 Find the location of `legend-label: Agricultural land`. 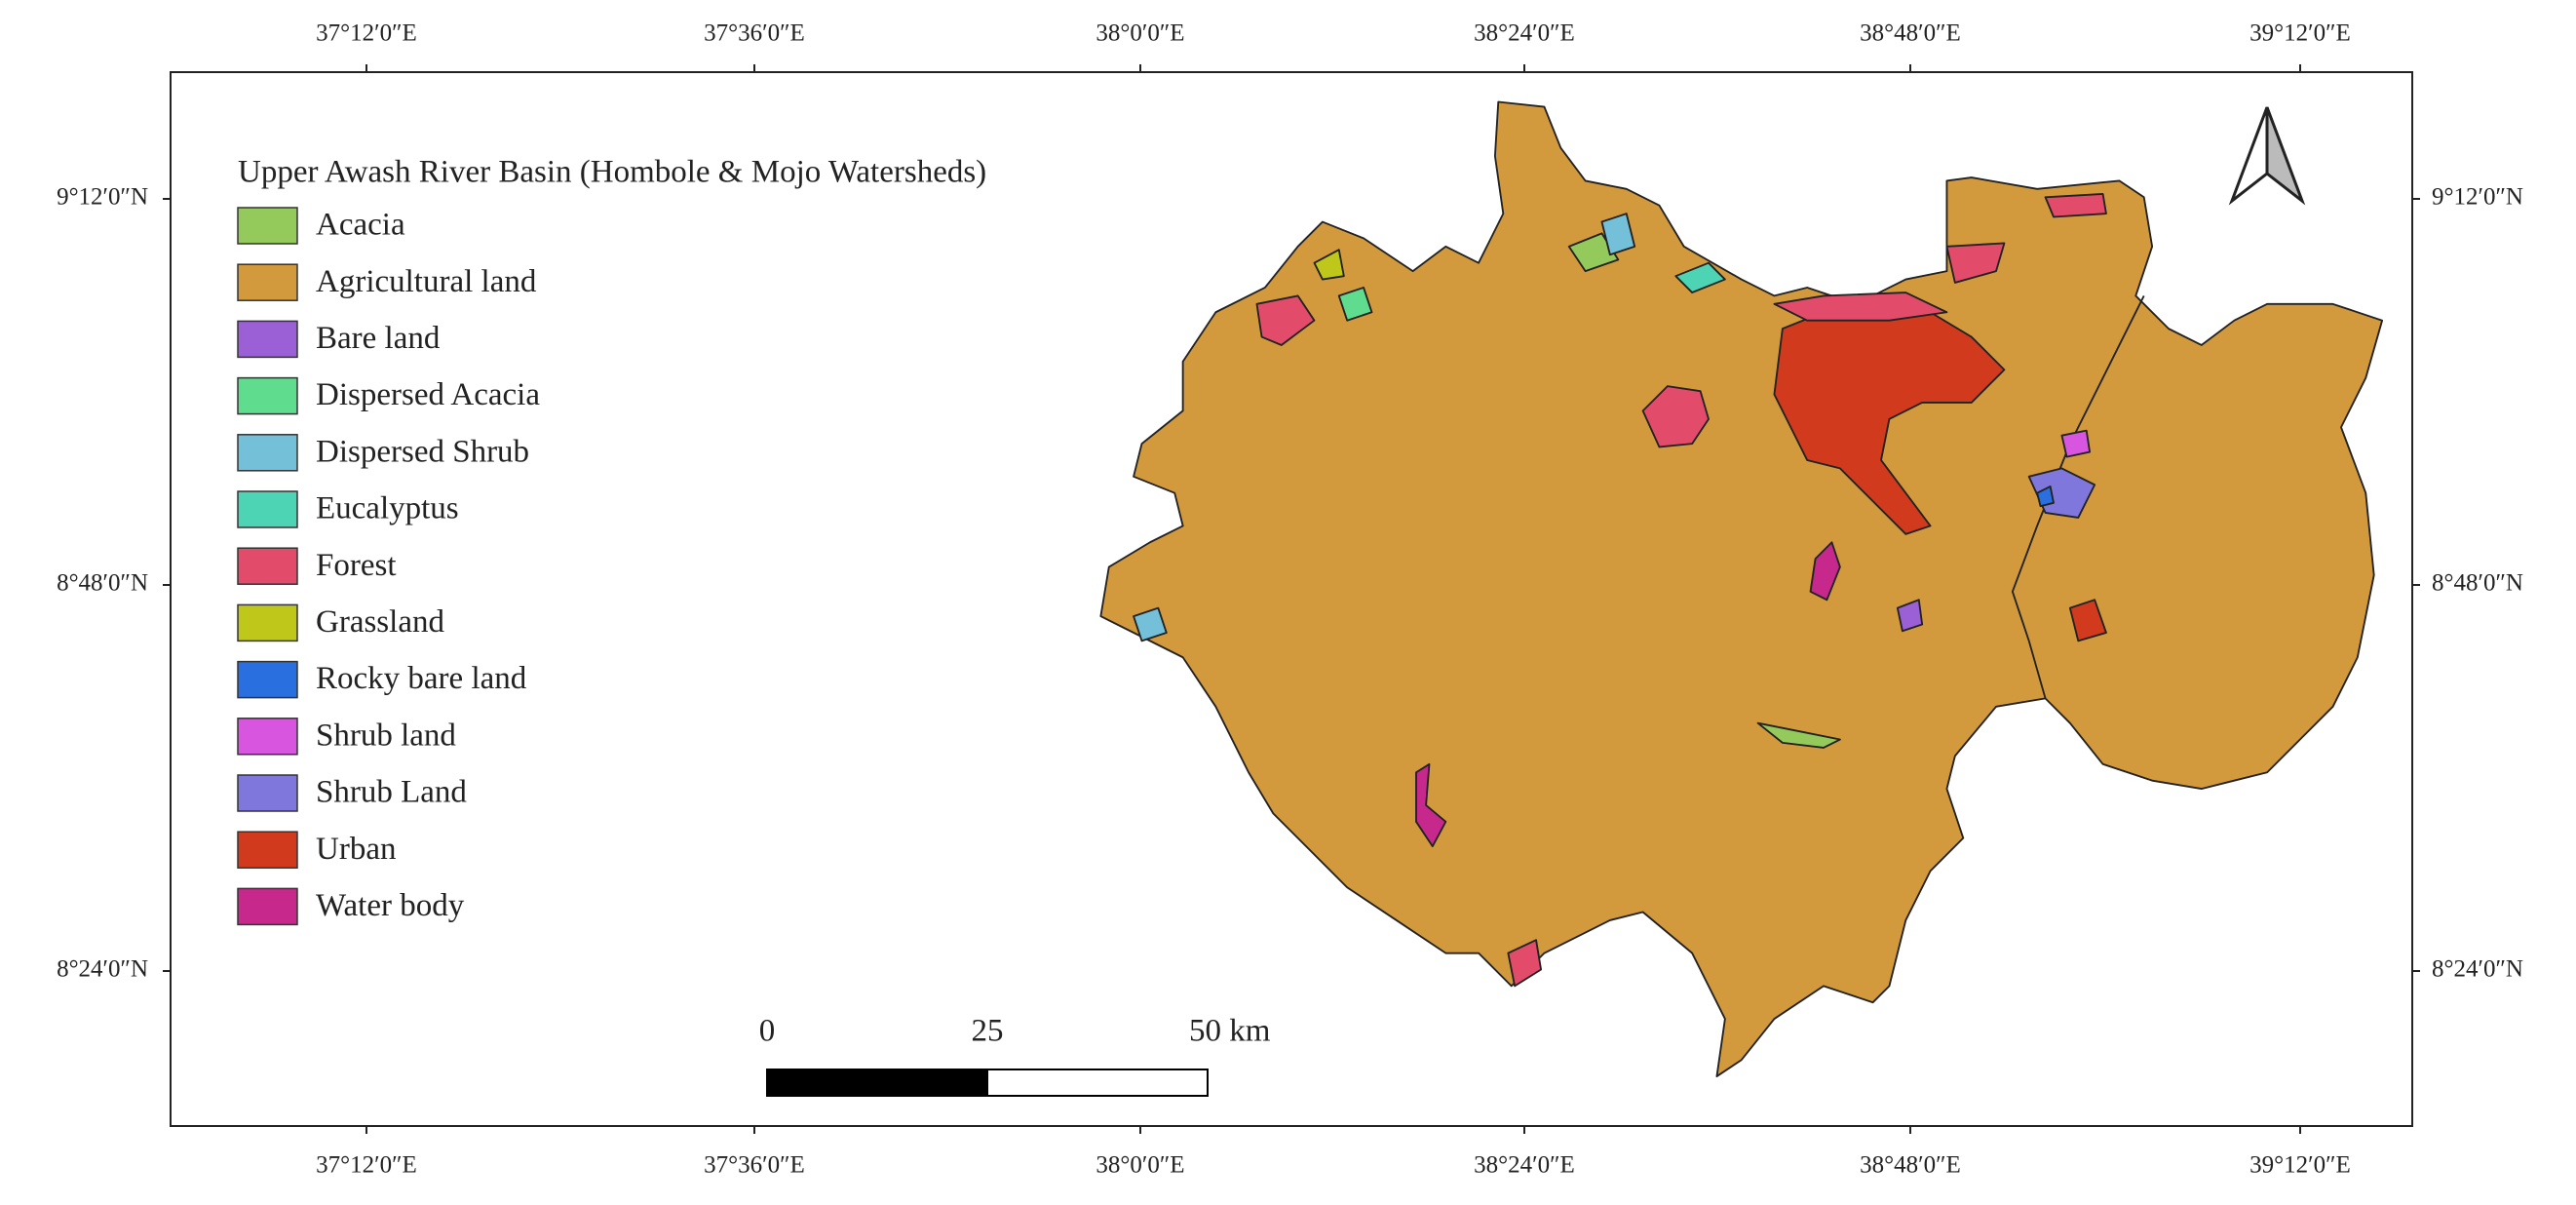

legend-label: Agricultural land is located at coordinates (426, 281).